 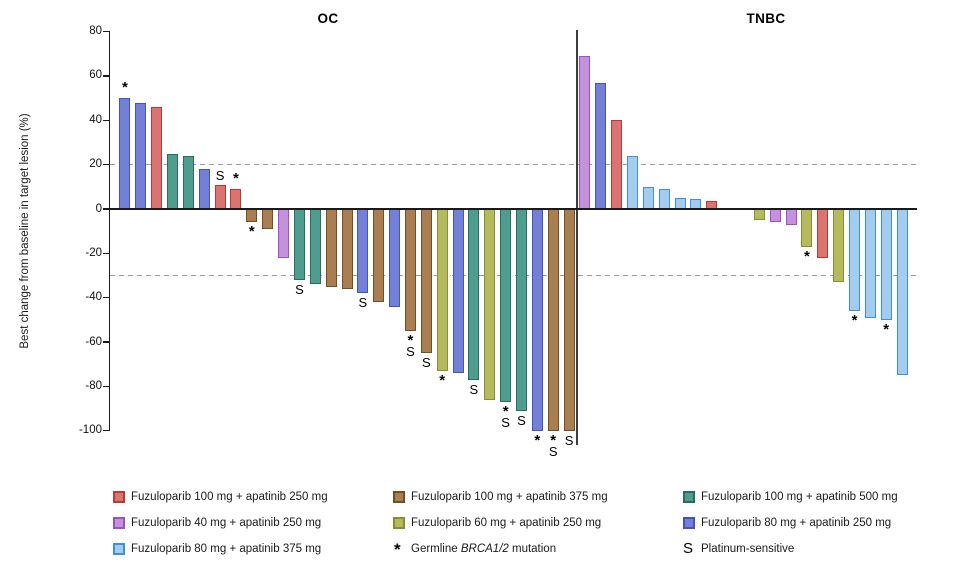 I want to click on panel-title-oc: OC, so click(x=328, y=18).